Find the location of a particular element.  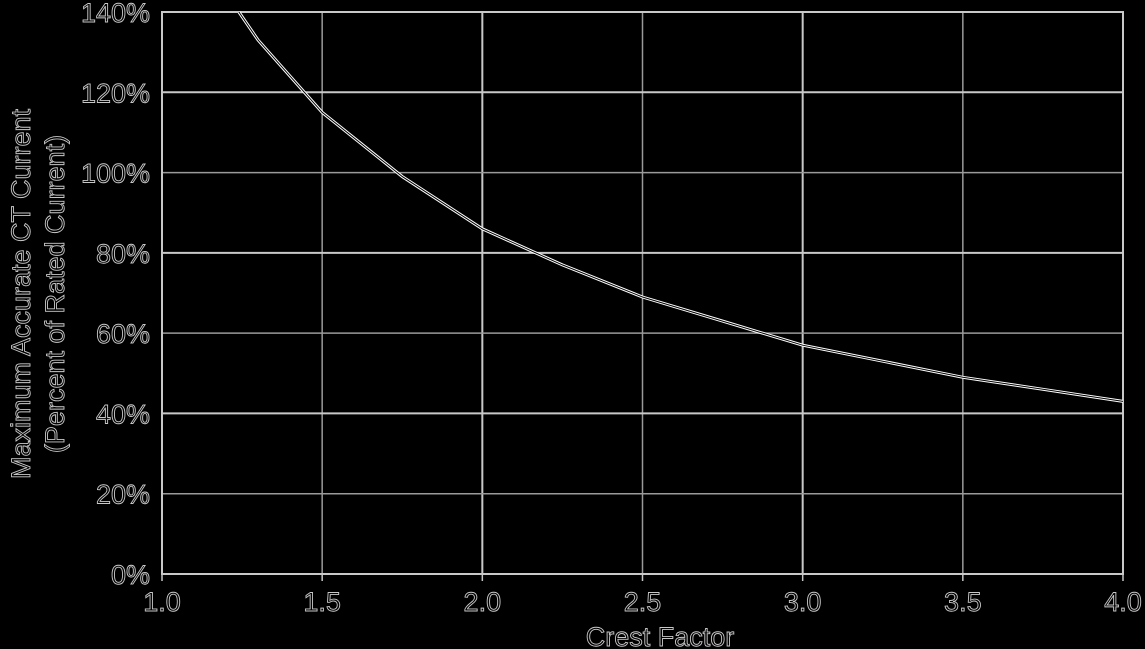

x-tick-label: 3.0 is located at coordinates (803, 602).